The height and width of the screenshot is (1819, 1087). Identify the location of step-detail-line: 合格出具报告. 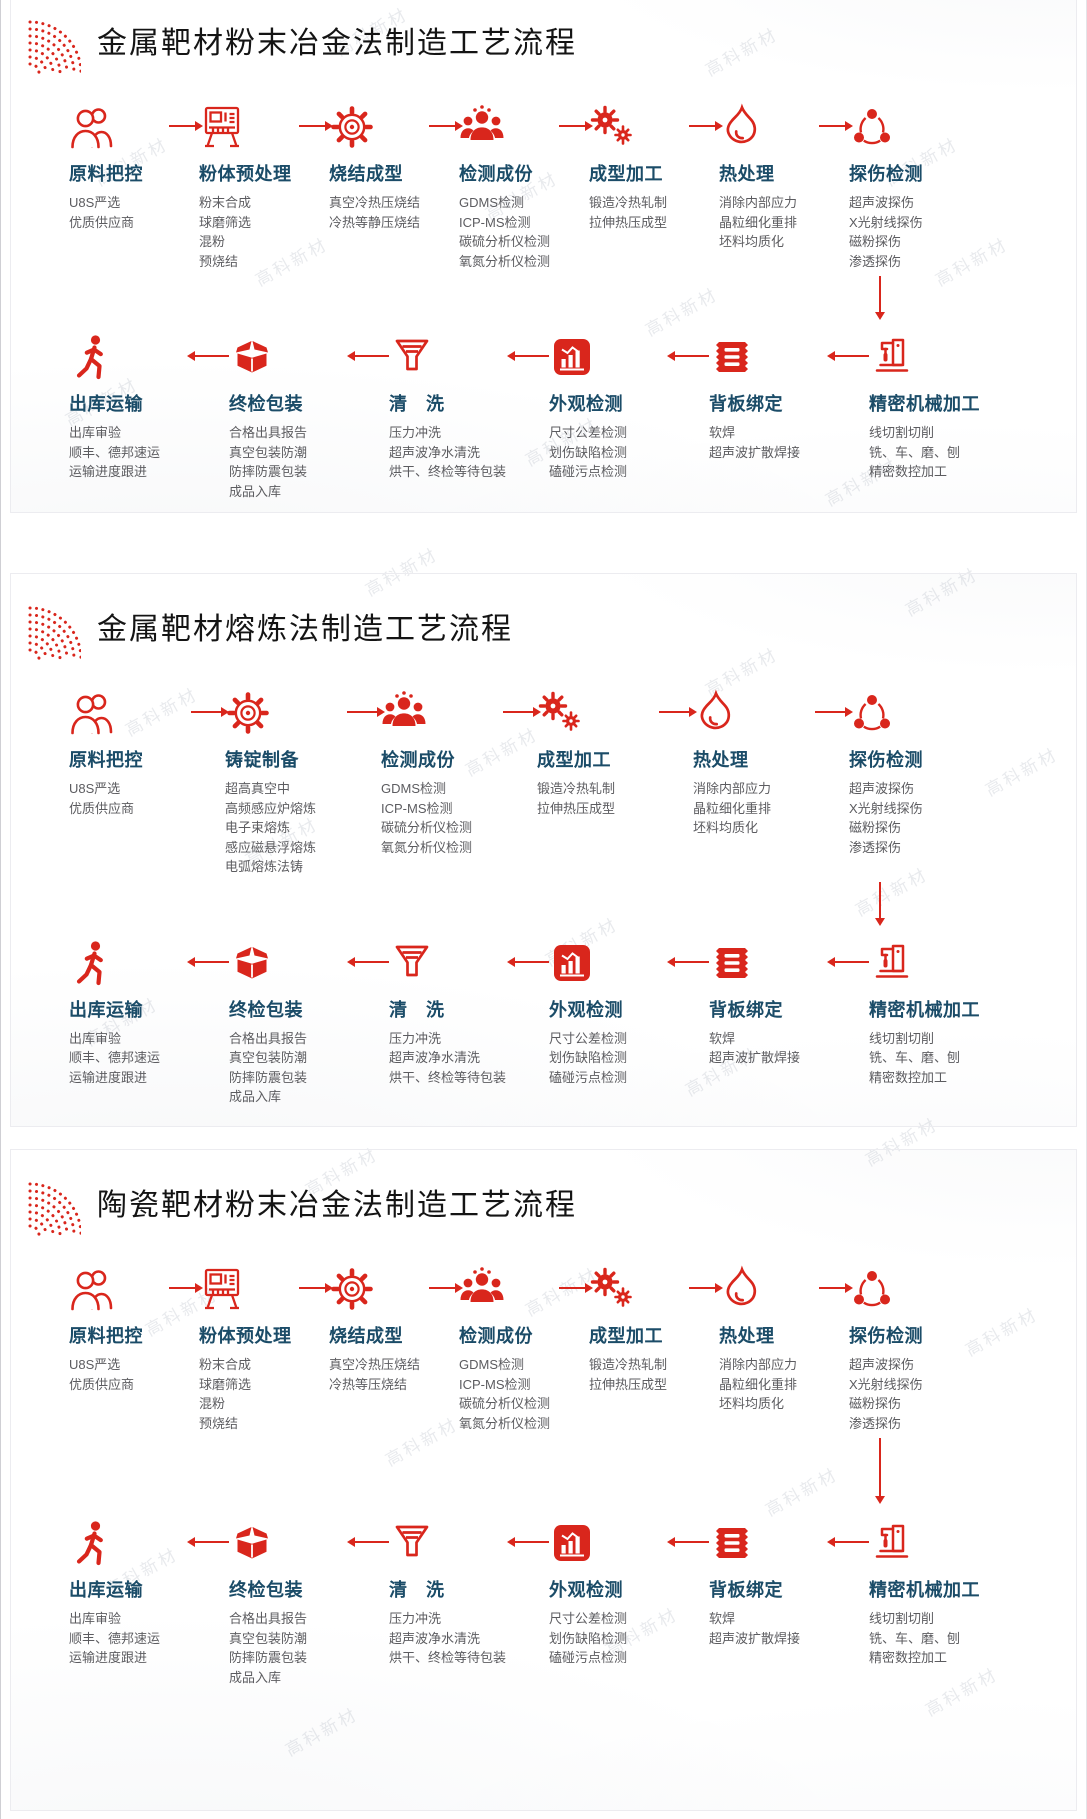
(268, 432).